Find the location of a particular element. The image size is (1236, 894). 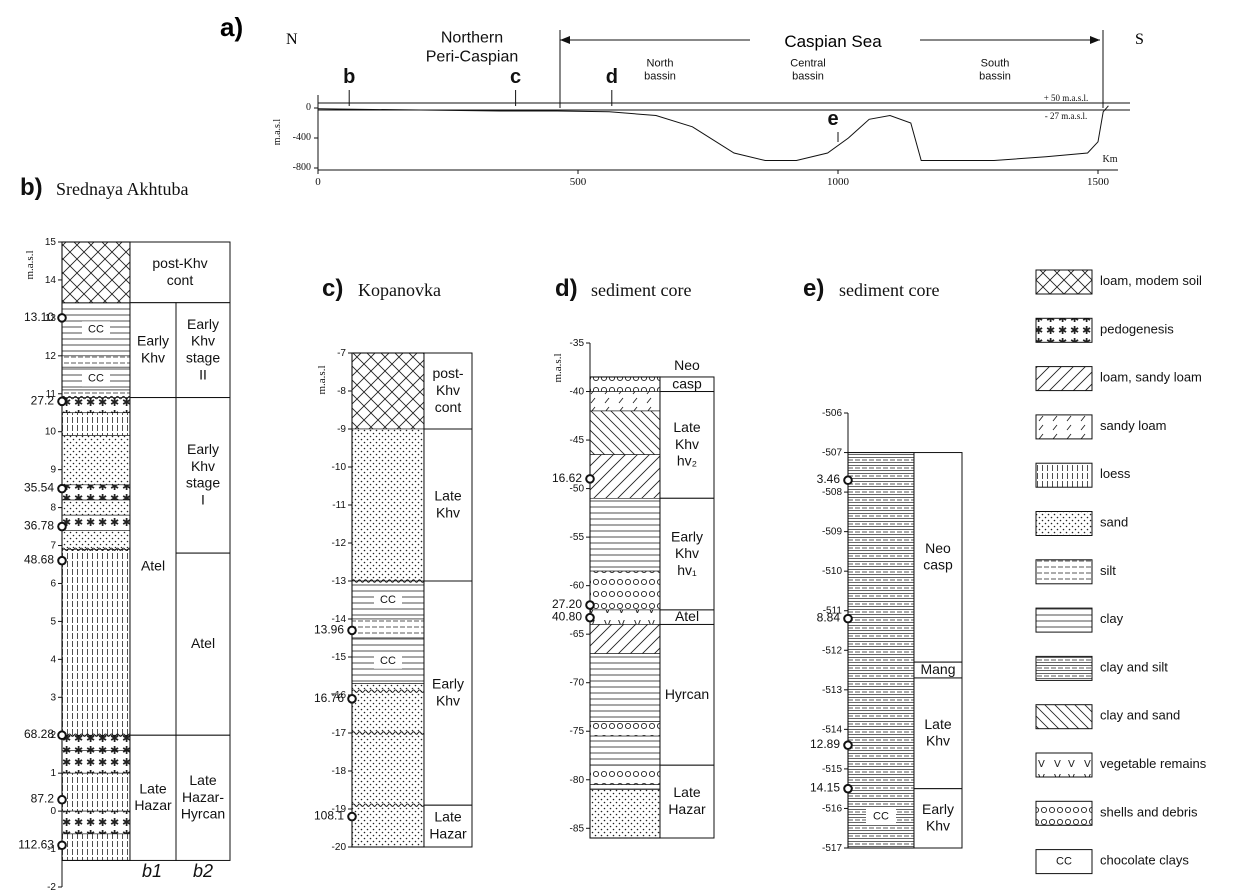

unit-label: Late Hazar-Hyrcan is located at coordinates (203, 797).